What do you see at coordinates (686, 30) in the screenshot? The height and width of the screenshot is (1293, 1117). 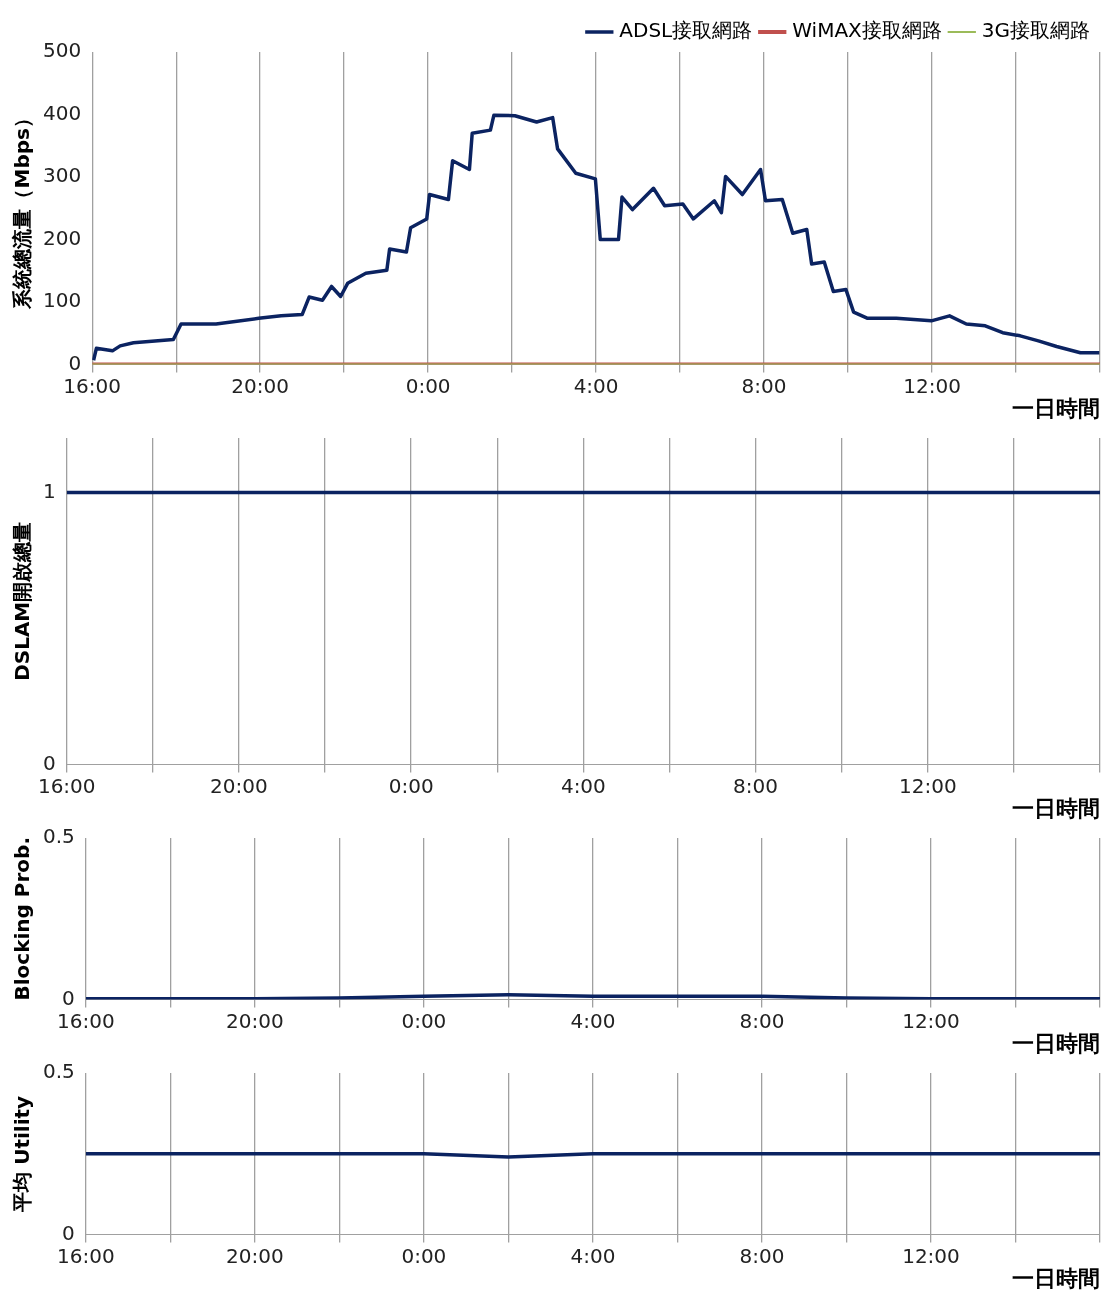 I see `legend-label: ADSL接取網路` at bounding box center [686, 30].